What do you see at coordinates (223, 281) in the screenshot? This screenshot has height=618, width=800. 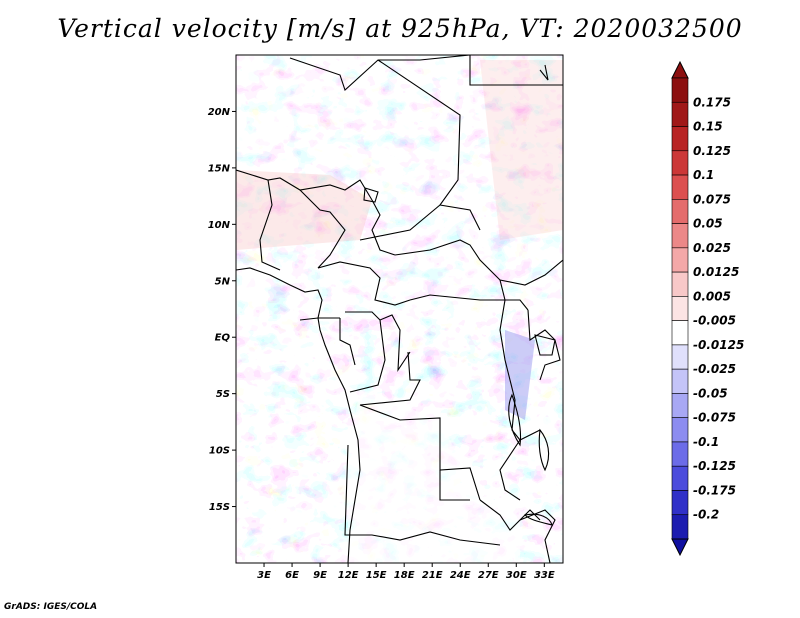 I see `lat-tick-label: 5N` at bounding box center [223, 281].